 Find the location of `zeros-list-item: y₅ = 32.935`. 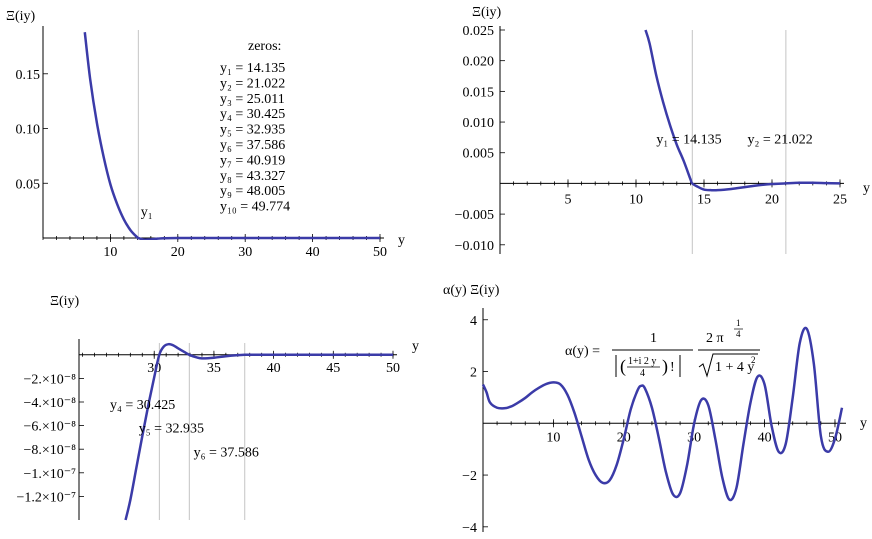

zeros-list-item: y₅ = 32.935 is located at coordinates (252, 130).